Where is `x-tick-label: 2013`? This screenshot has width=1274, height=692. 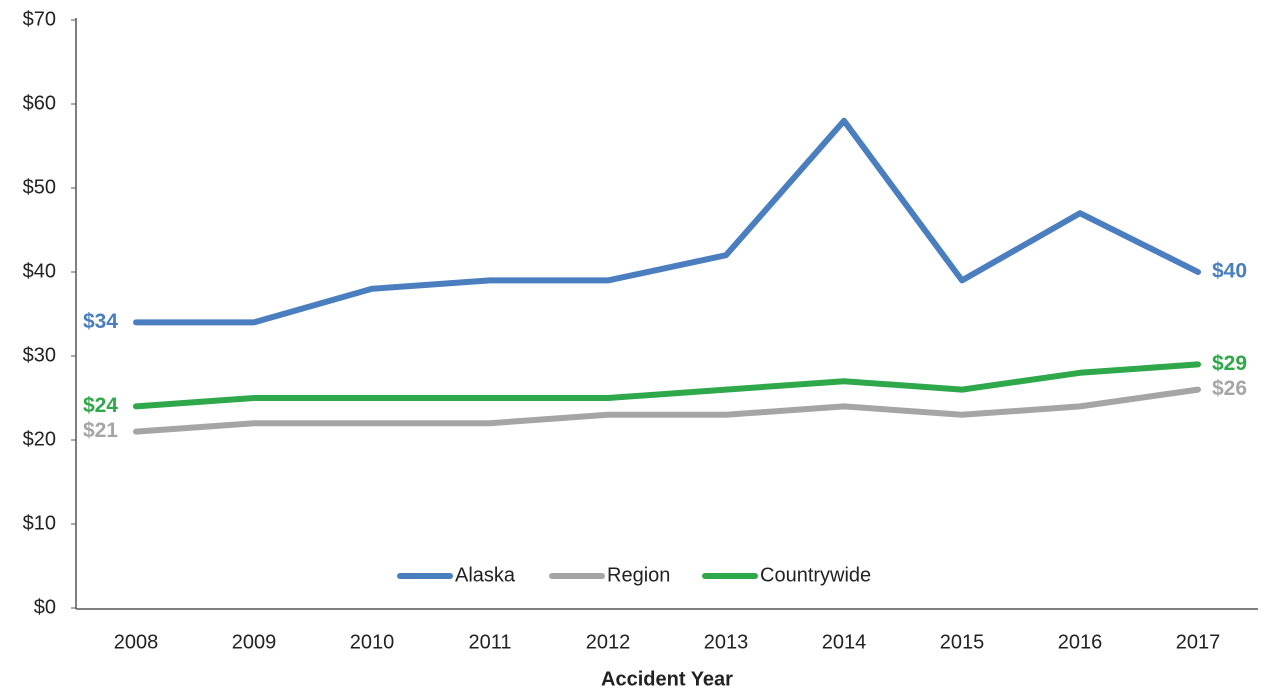 x-tick-label: 2013 is located at coordinates (726, 642).